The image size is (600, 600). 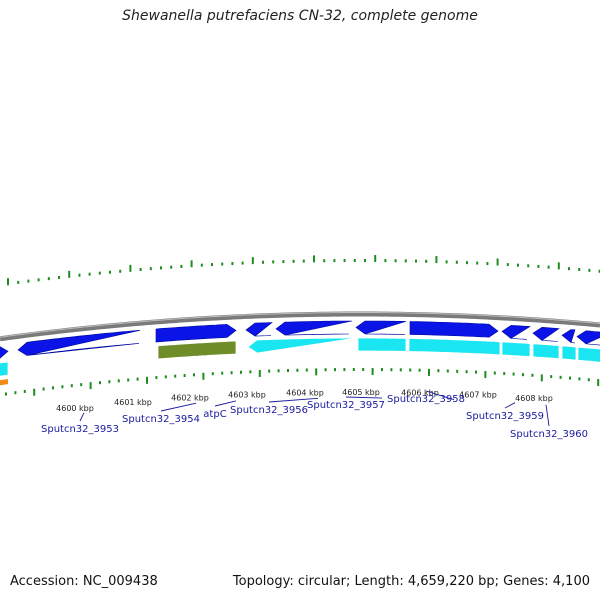 I want to click on gene-label: Sputcn32_3953, so click(x=80, y=429).